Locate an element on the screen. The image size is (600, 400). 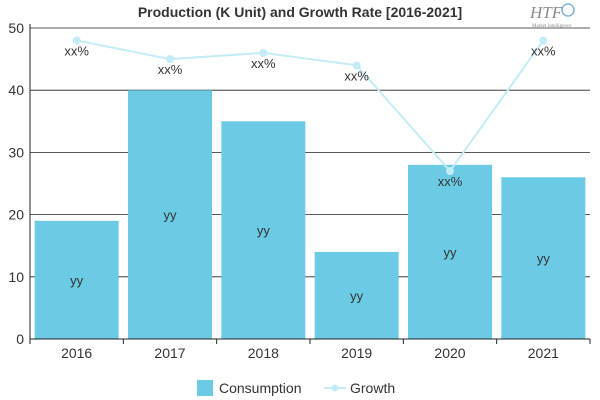
x-tick-label: 2021 is located at coordinates (543, 353).